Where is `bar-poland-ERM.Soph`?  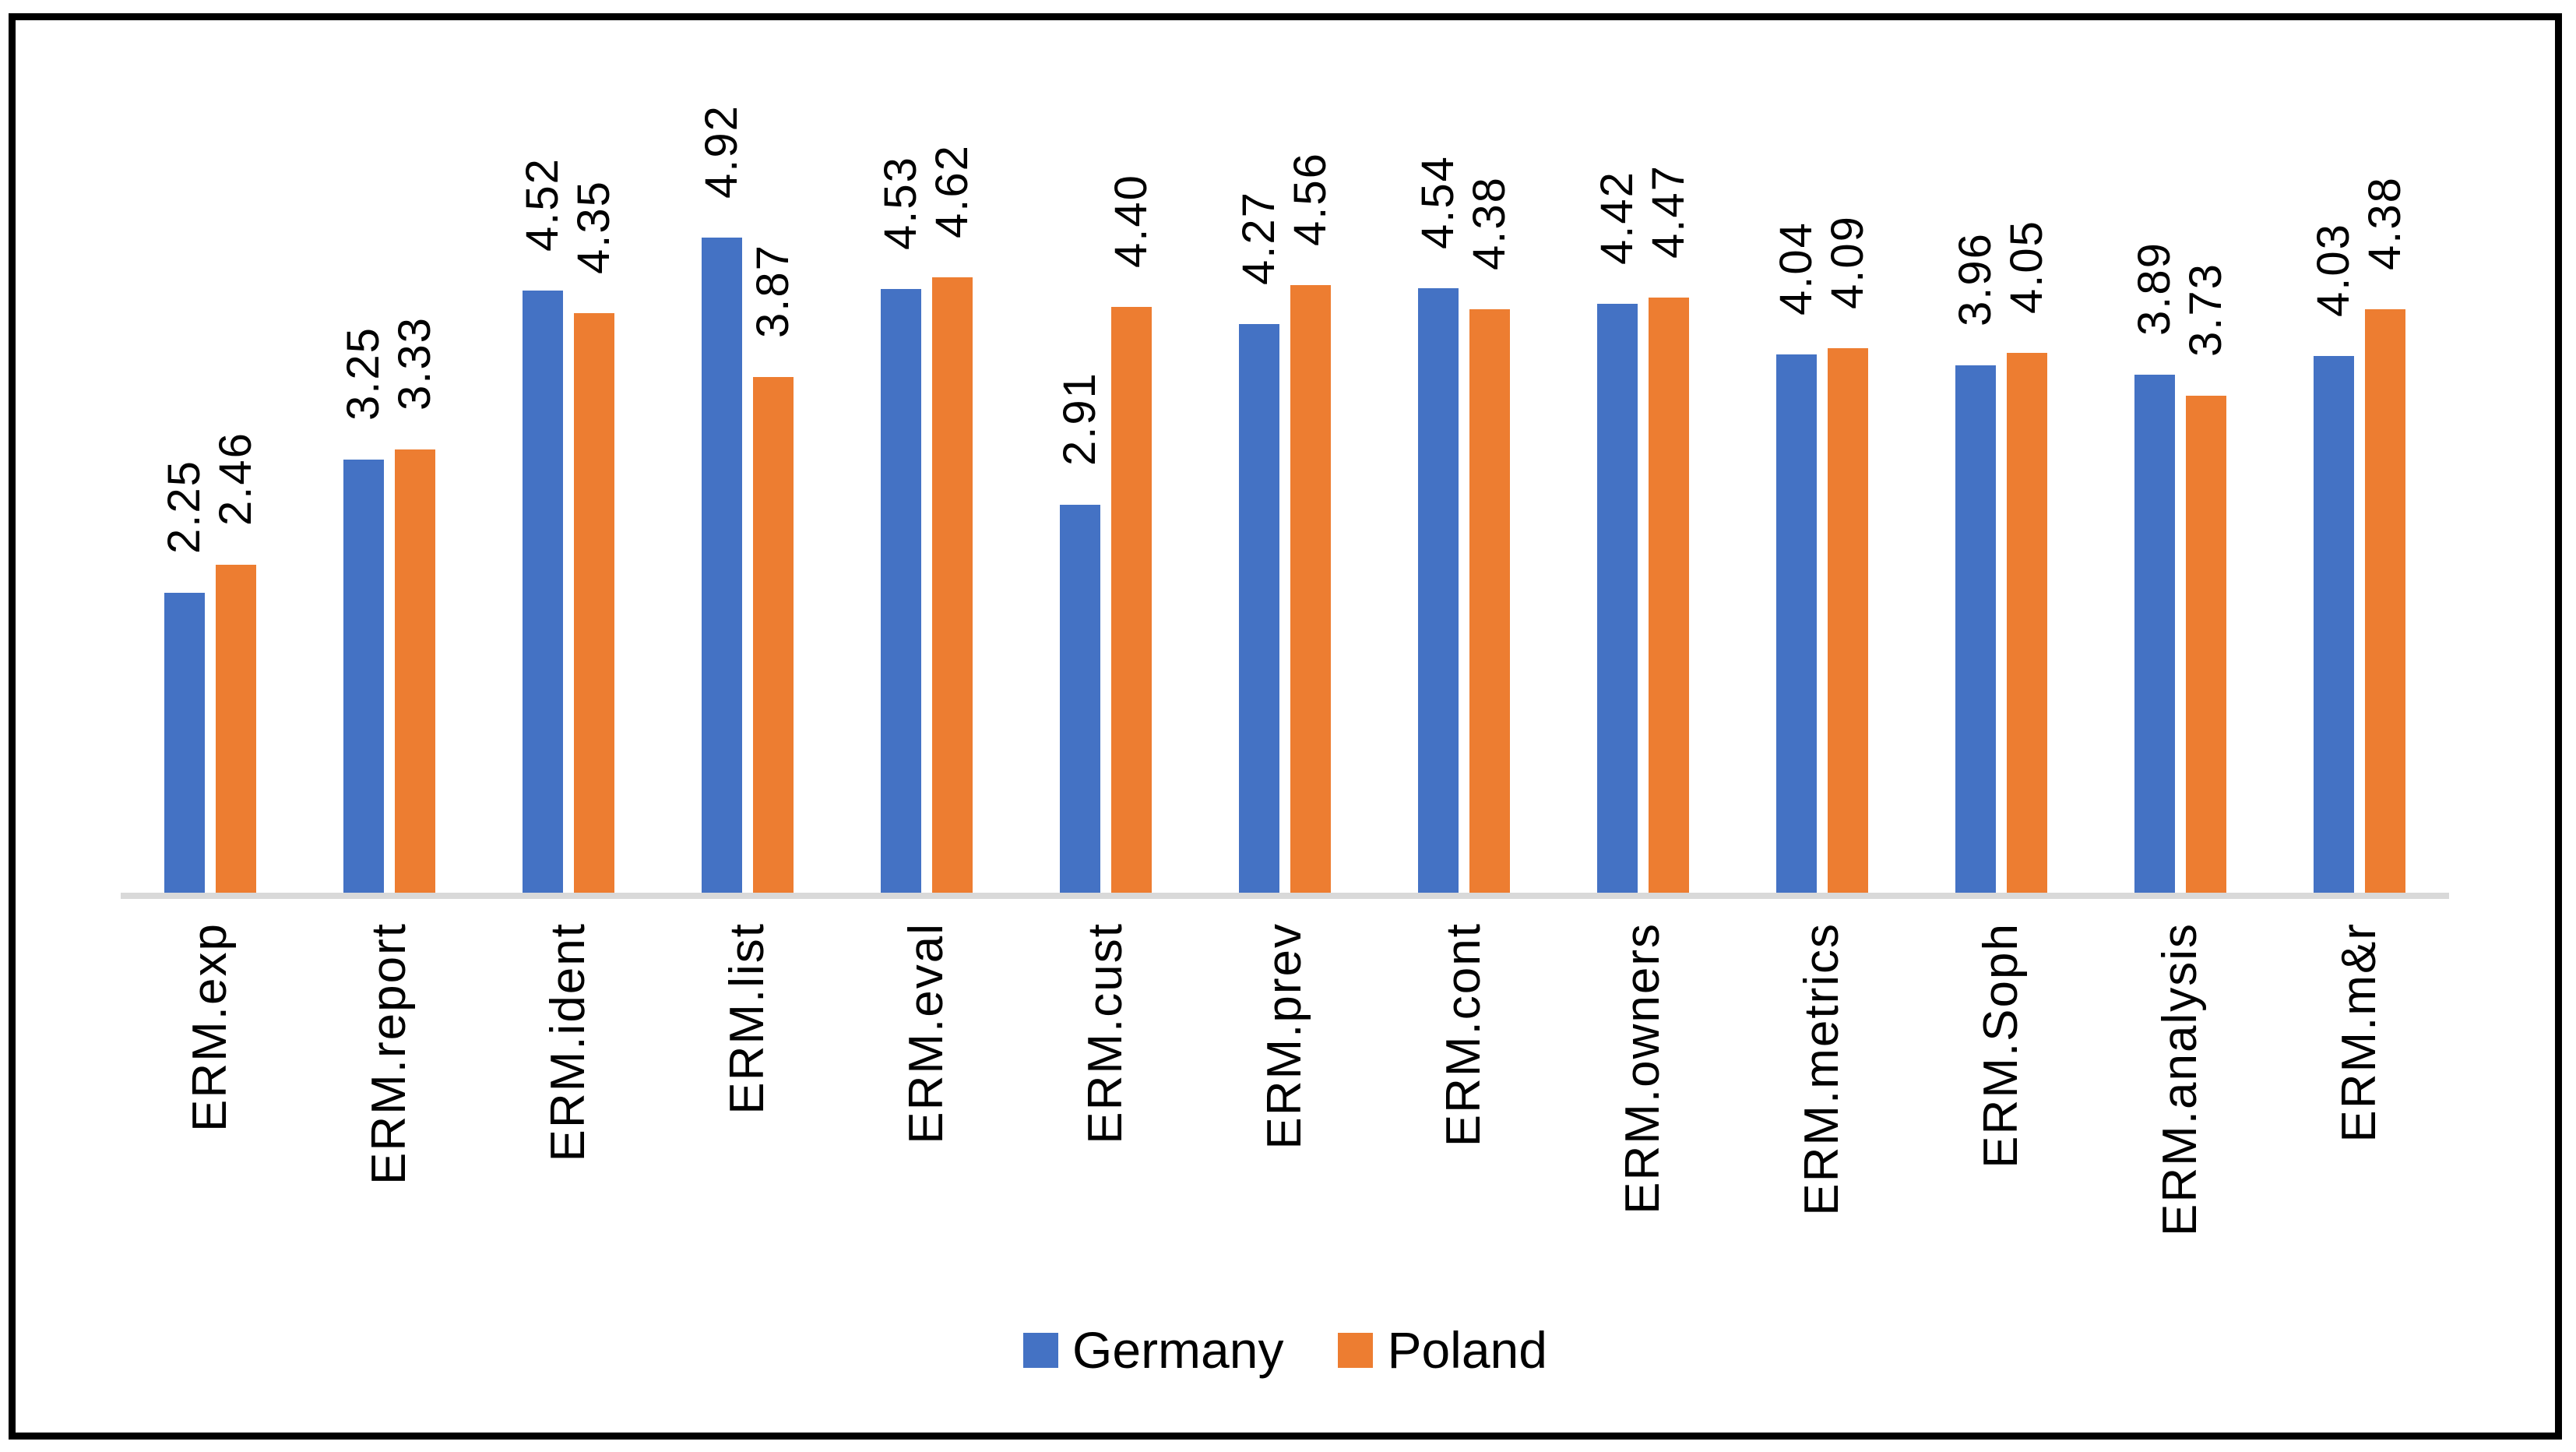 bar-poland-ERM.Soph is located at coordinates (2027, 623).